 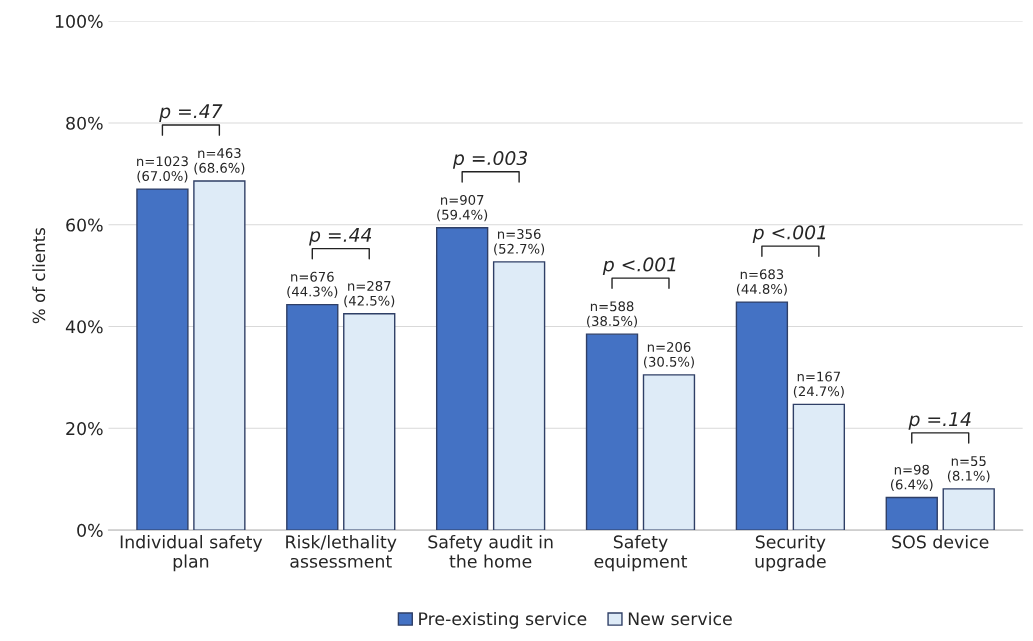 What do you see at coordinates (790, 553) in the screenshot?
I see `x-tick-label: Security upgrade` at bounding box center [790, 553].